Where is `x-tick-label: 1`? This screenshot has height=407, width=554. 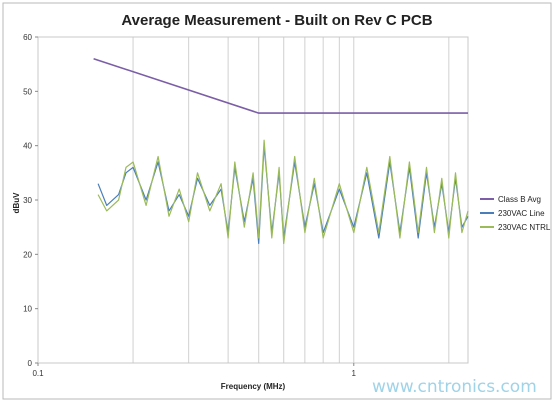 x-tick-label: 1 is located at coordinates (354, 373).